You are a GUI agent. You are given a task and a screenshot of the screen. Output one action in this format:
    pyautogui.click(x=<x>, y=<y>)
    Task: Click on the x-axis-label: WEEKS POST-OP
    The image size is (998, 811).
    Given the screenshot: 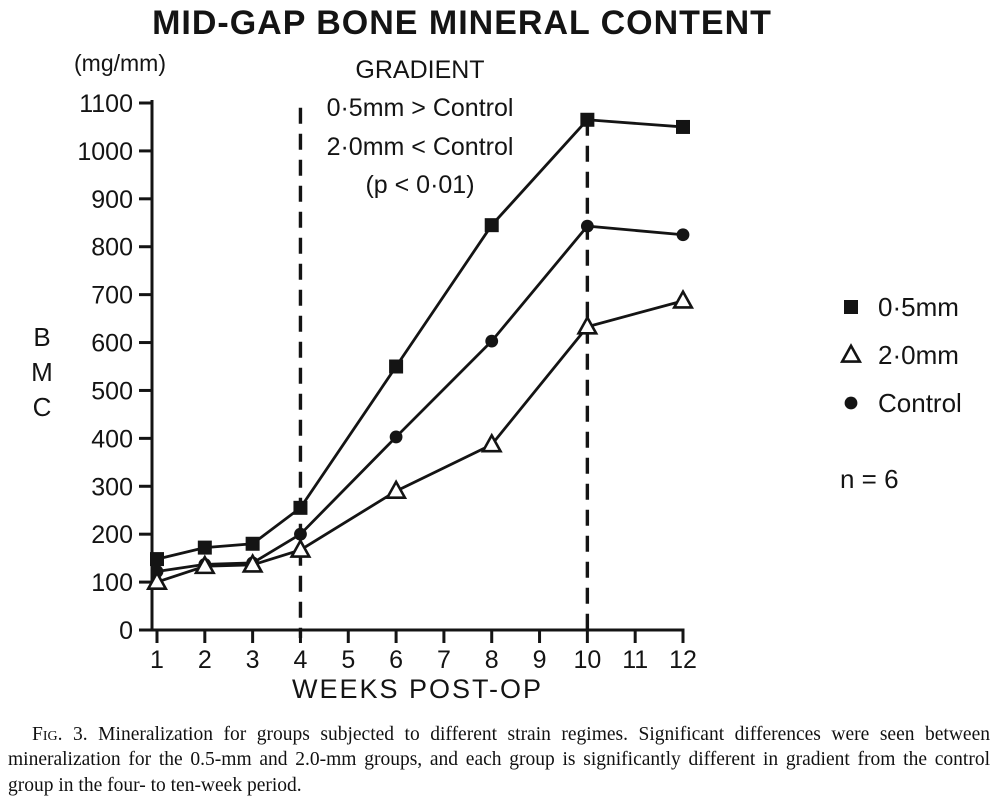 What is the action you would take?
    pyautogui.click(x=417, y=689)
    